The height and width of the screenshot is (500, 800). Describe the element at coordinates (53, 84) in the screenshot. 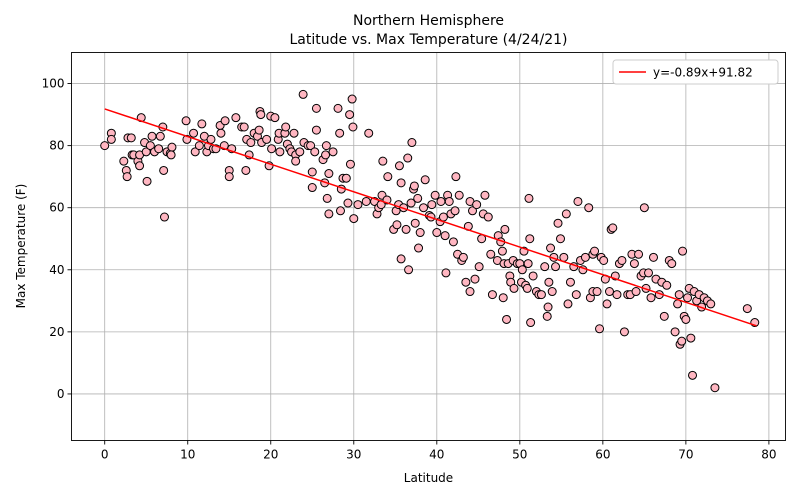

I see `y-tick-label: 100` at that location.